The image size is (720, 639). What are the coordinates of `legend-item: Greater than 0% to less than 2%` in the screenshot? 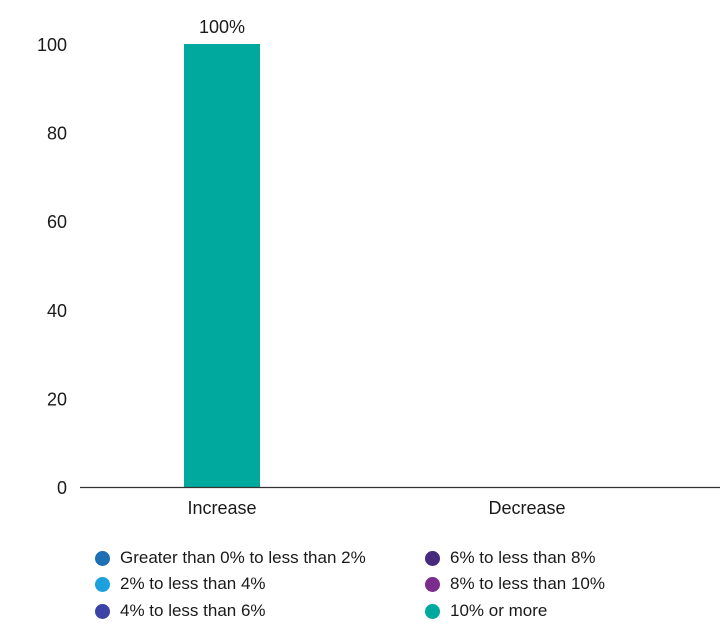 It's located at (230, 558).